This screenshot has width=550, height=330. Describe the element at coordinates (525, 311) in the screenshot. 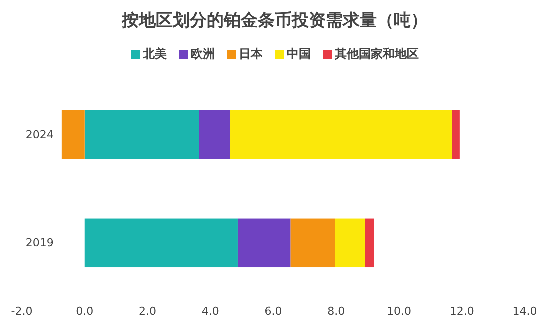

I see `x-tick-label: 14.0` at that location.